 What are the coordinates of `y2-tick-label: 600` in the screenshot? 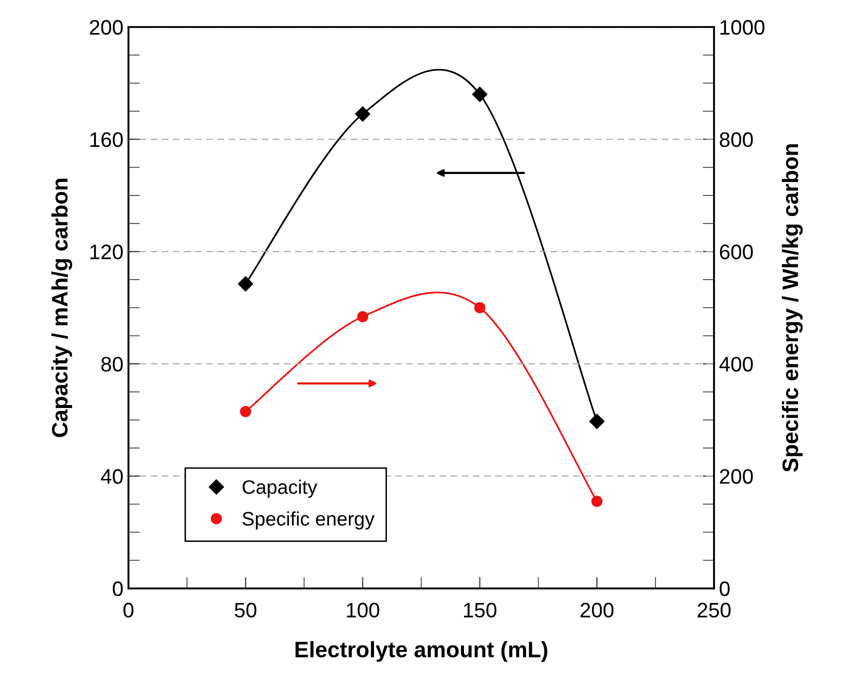 It's located at (736, 252).